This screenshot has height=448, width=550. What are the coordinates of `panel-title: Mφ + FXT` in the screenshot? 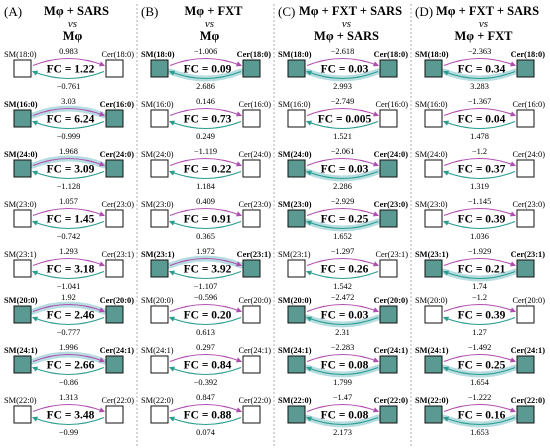 It's located at (214, 11).